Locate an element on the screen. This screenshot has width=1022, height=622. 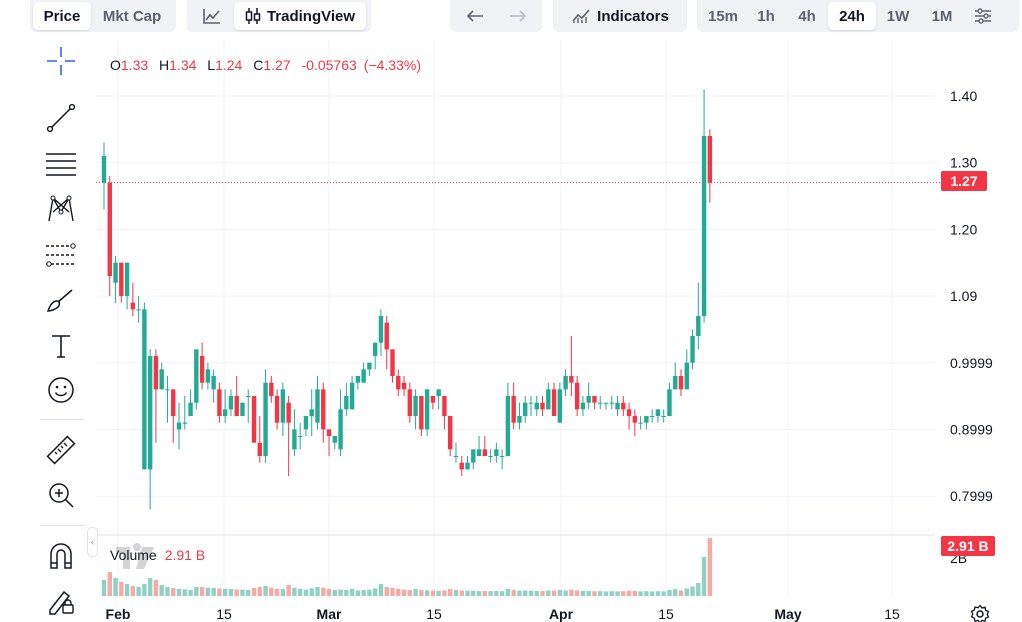
y-axis-tick-label: 0.8999 is located at coordinates (971, 430).